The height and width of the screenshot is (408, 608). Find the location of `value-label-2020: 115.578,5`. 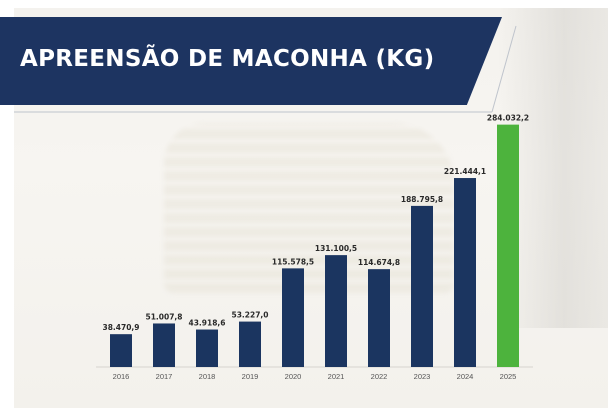

value-label-2020: 115.578,5 is located at coordinates (293, 261).